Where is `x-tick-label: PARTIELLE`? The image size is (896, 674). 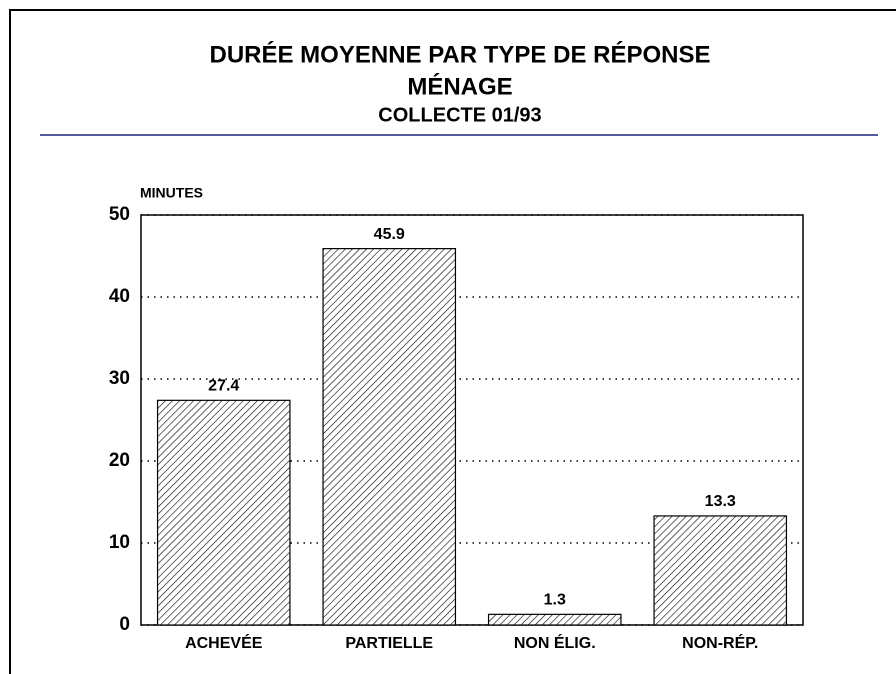
x-tick-label: PARTIELLE is located at coordinates (389, 643).